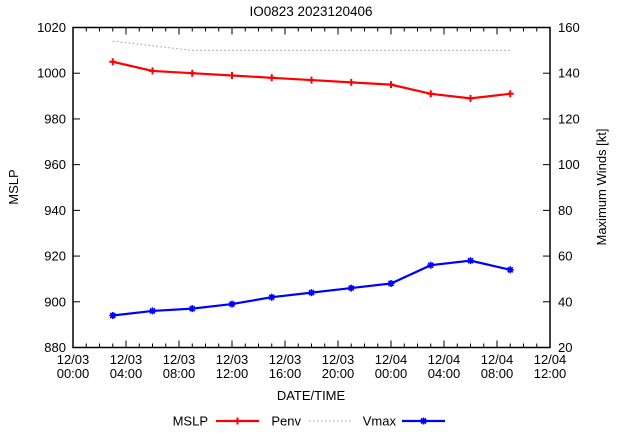 The height and width of the screenshot is (437, 619). Describe the element at coordinates (380, 421) in the screenshot. I see `legend-label-vmax: Vmax` at that location.